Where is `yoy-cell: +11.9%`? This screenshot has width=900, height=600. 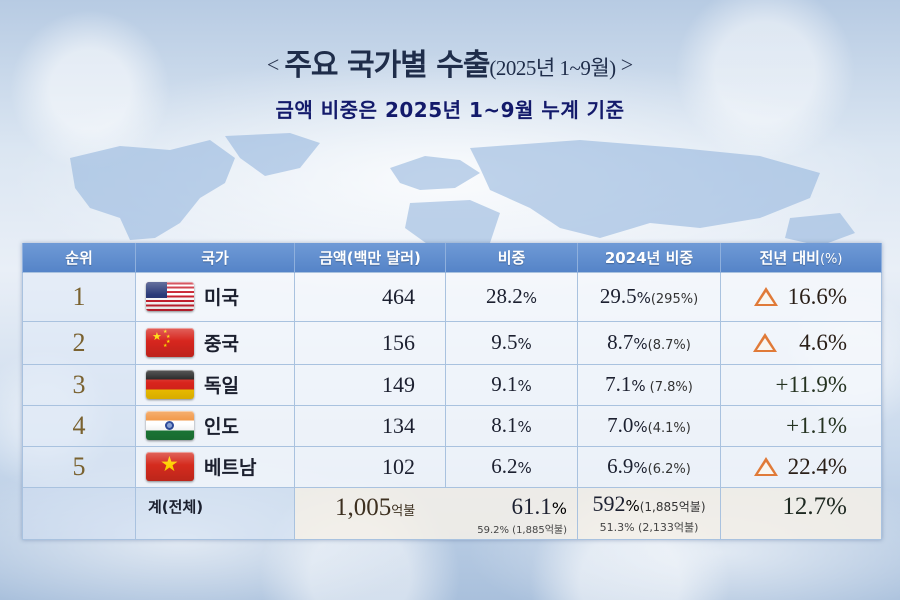 yoy-cell: +11.9% is located at coordinates (801, 384).